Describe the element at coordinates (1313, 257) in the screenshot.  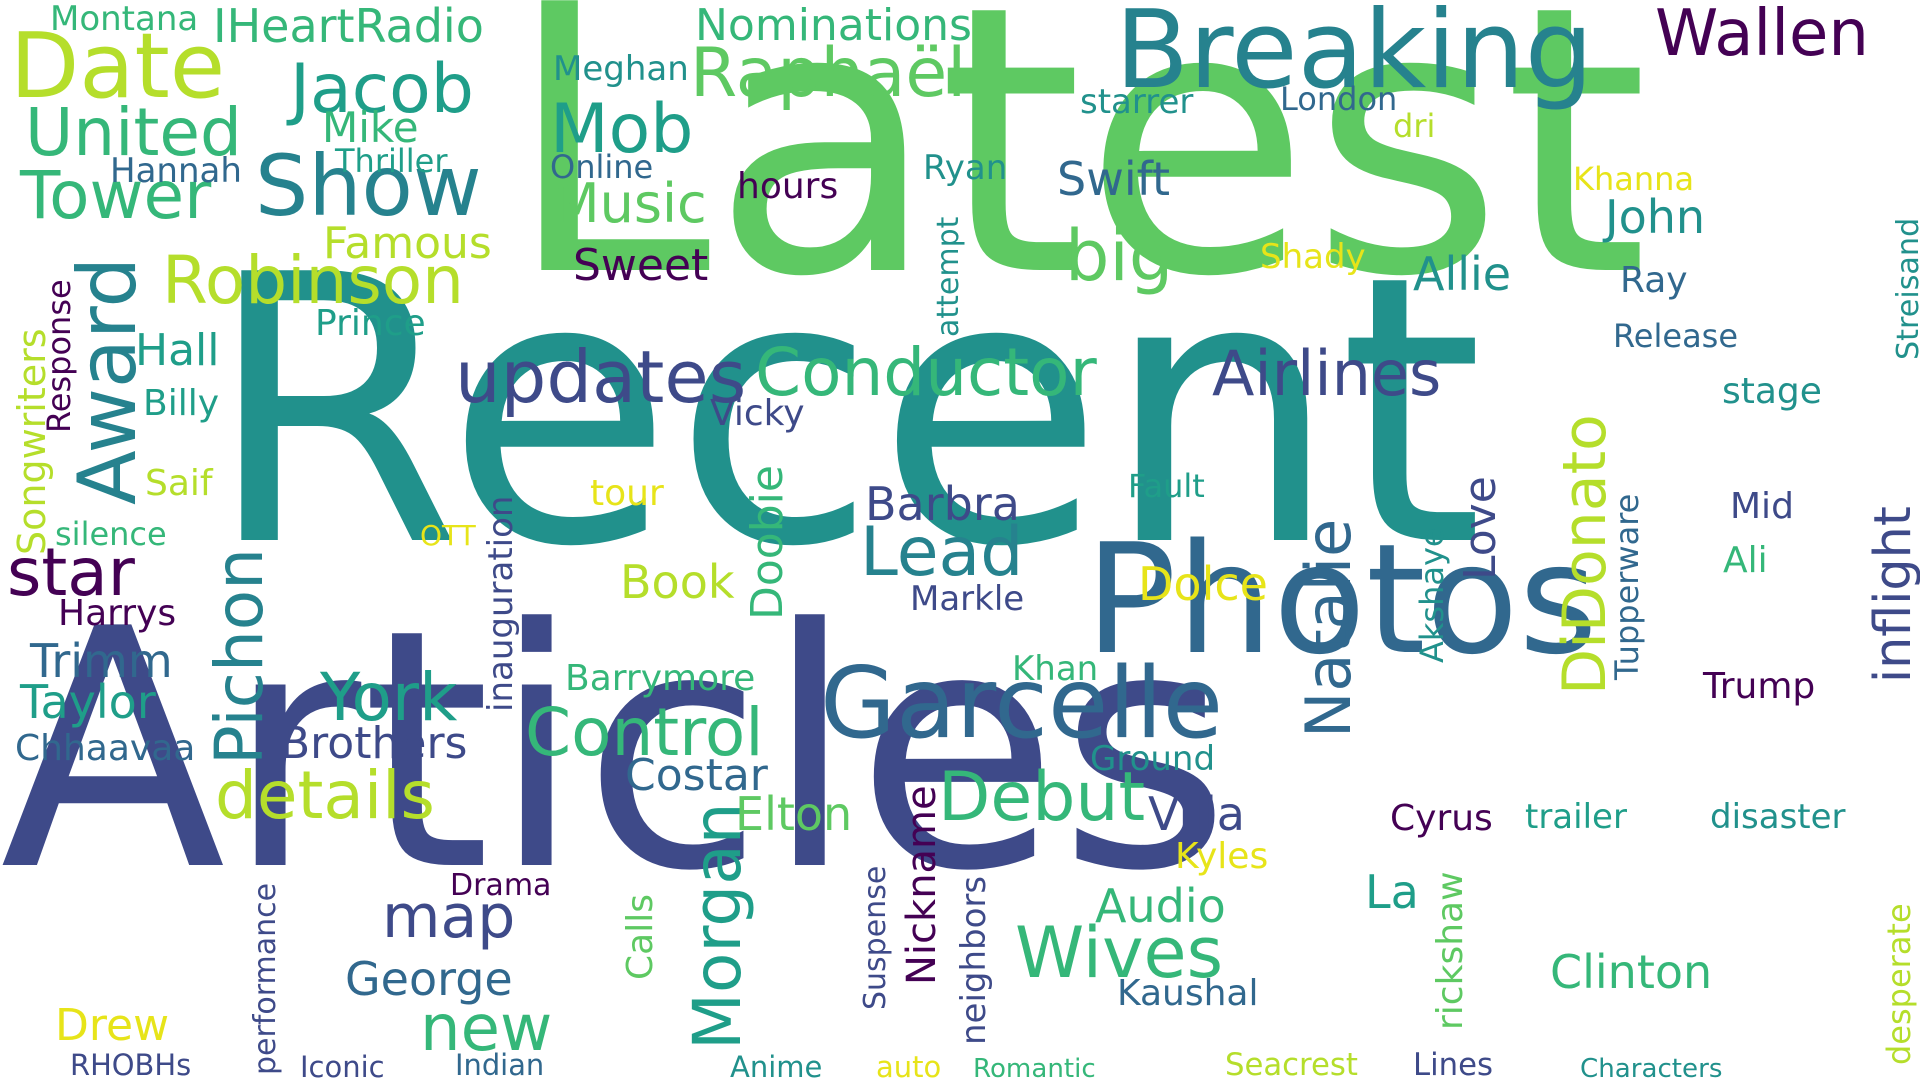
I see `word-shady: Shady` at that location.